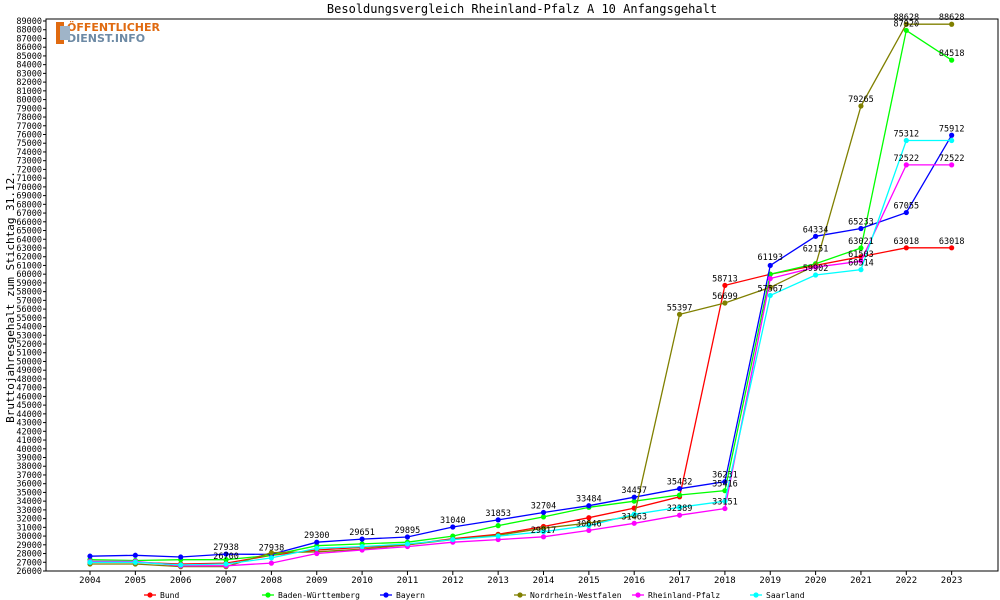 The width and height of the screenshot is (1000, 600). Describe the element at coordinates (136, 581) in the screenshot. I see `x-tick-label: 2005` at that location.